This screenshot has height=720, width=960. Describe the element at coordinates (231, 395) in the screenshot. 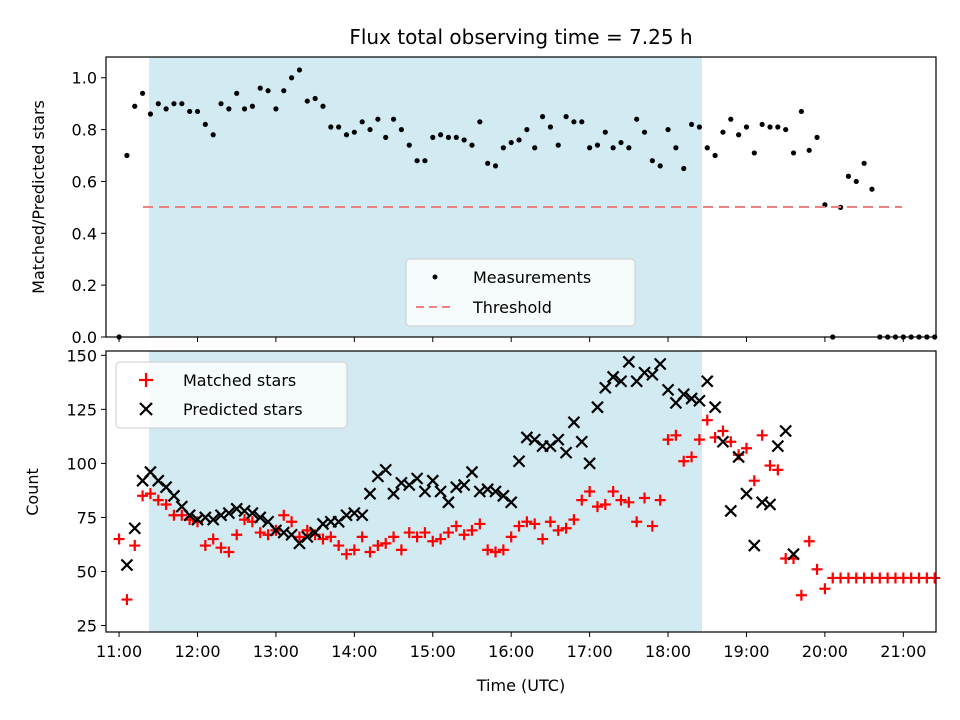

I see `bottom-legend-box` at that location.